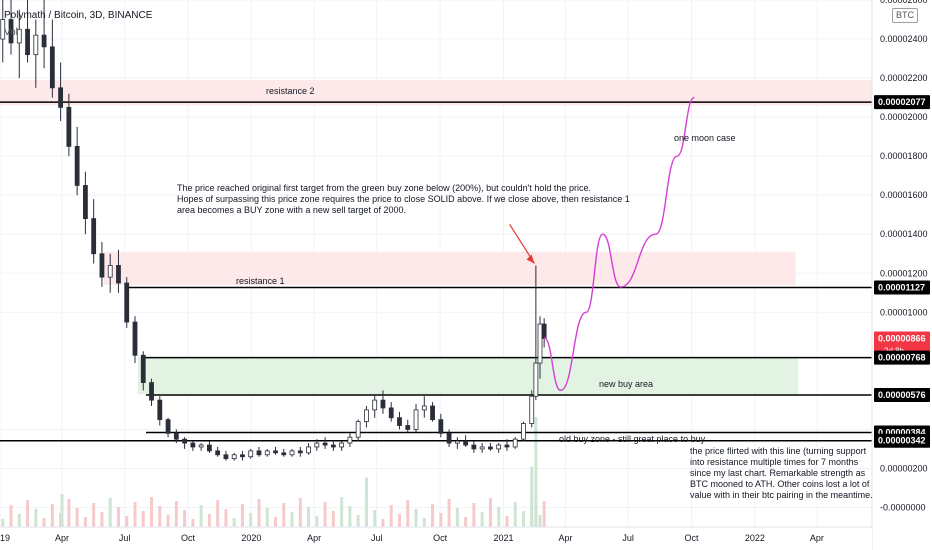 The image size is (932, 550). What do you see at coordinates (904, 312) in the screenshot?
I see `price-axis-tick: 0.00001000` at bounding box center [904, 312].